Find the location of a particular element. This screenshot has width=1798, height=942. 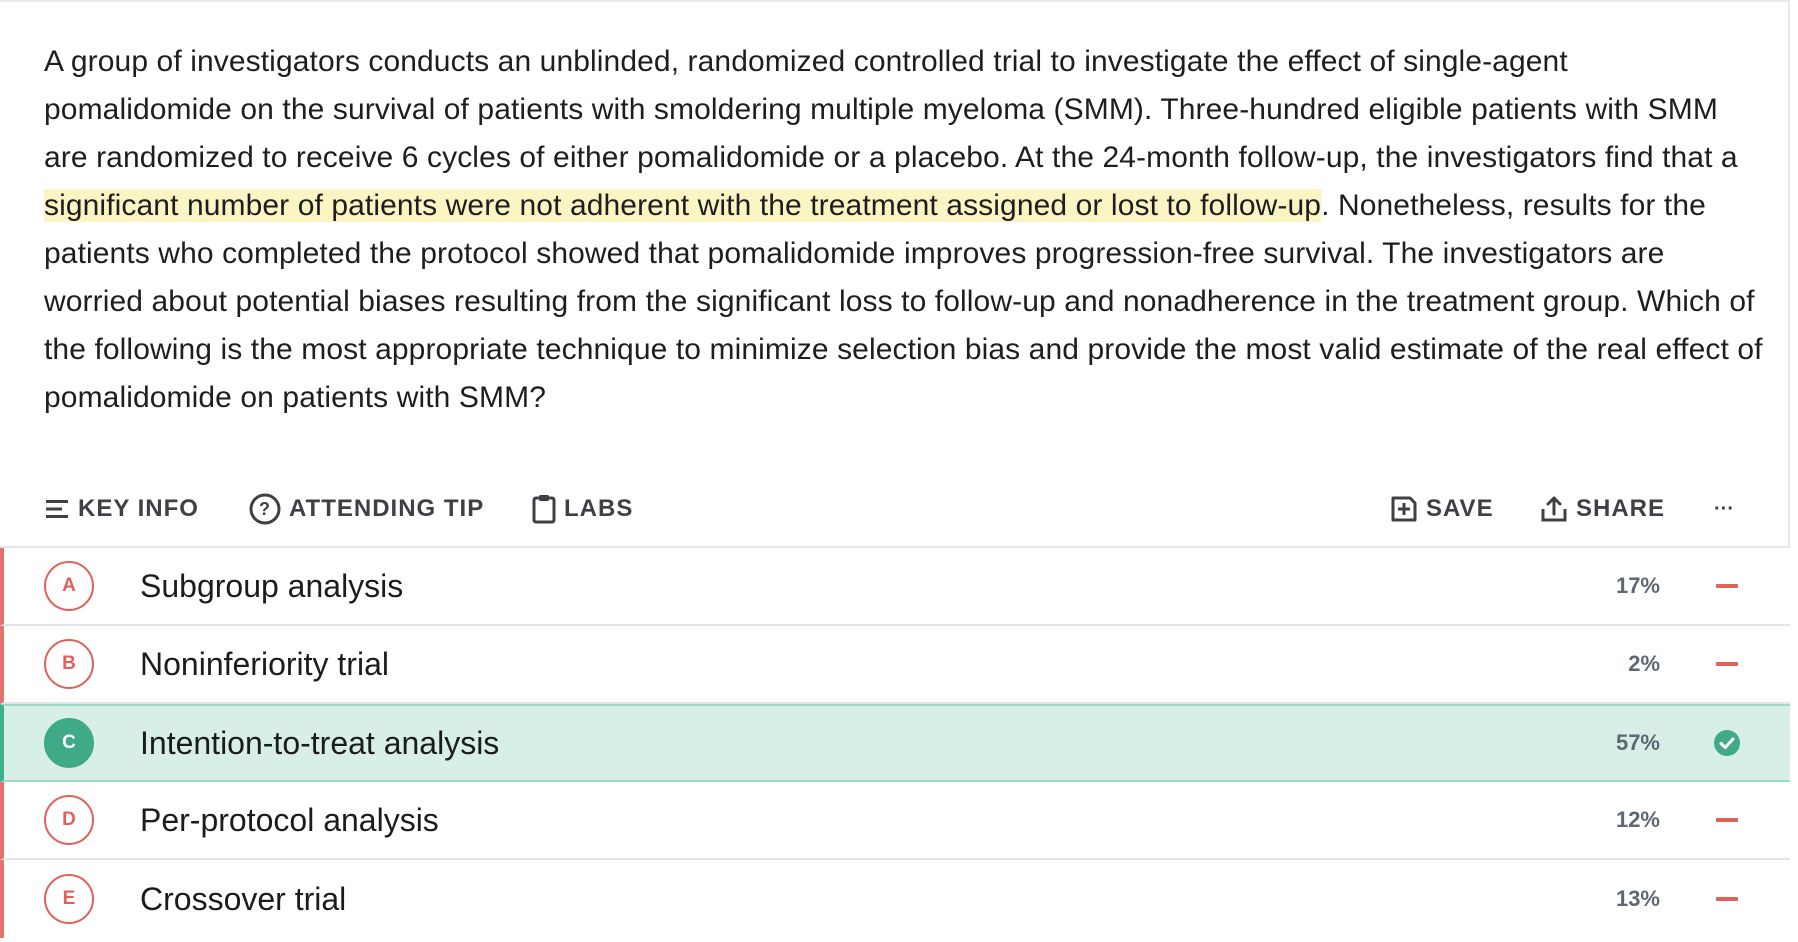

attending-tip-button: ? ATTENDING TIP is located at coordinates (366, 509).